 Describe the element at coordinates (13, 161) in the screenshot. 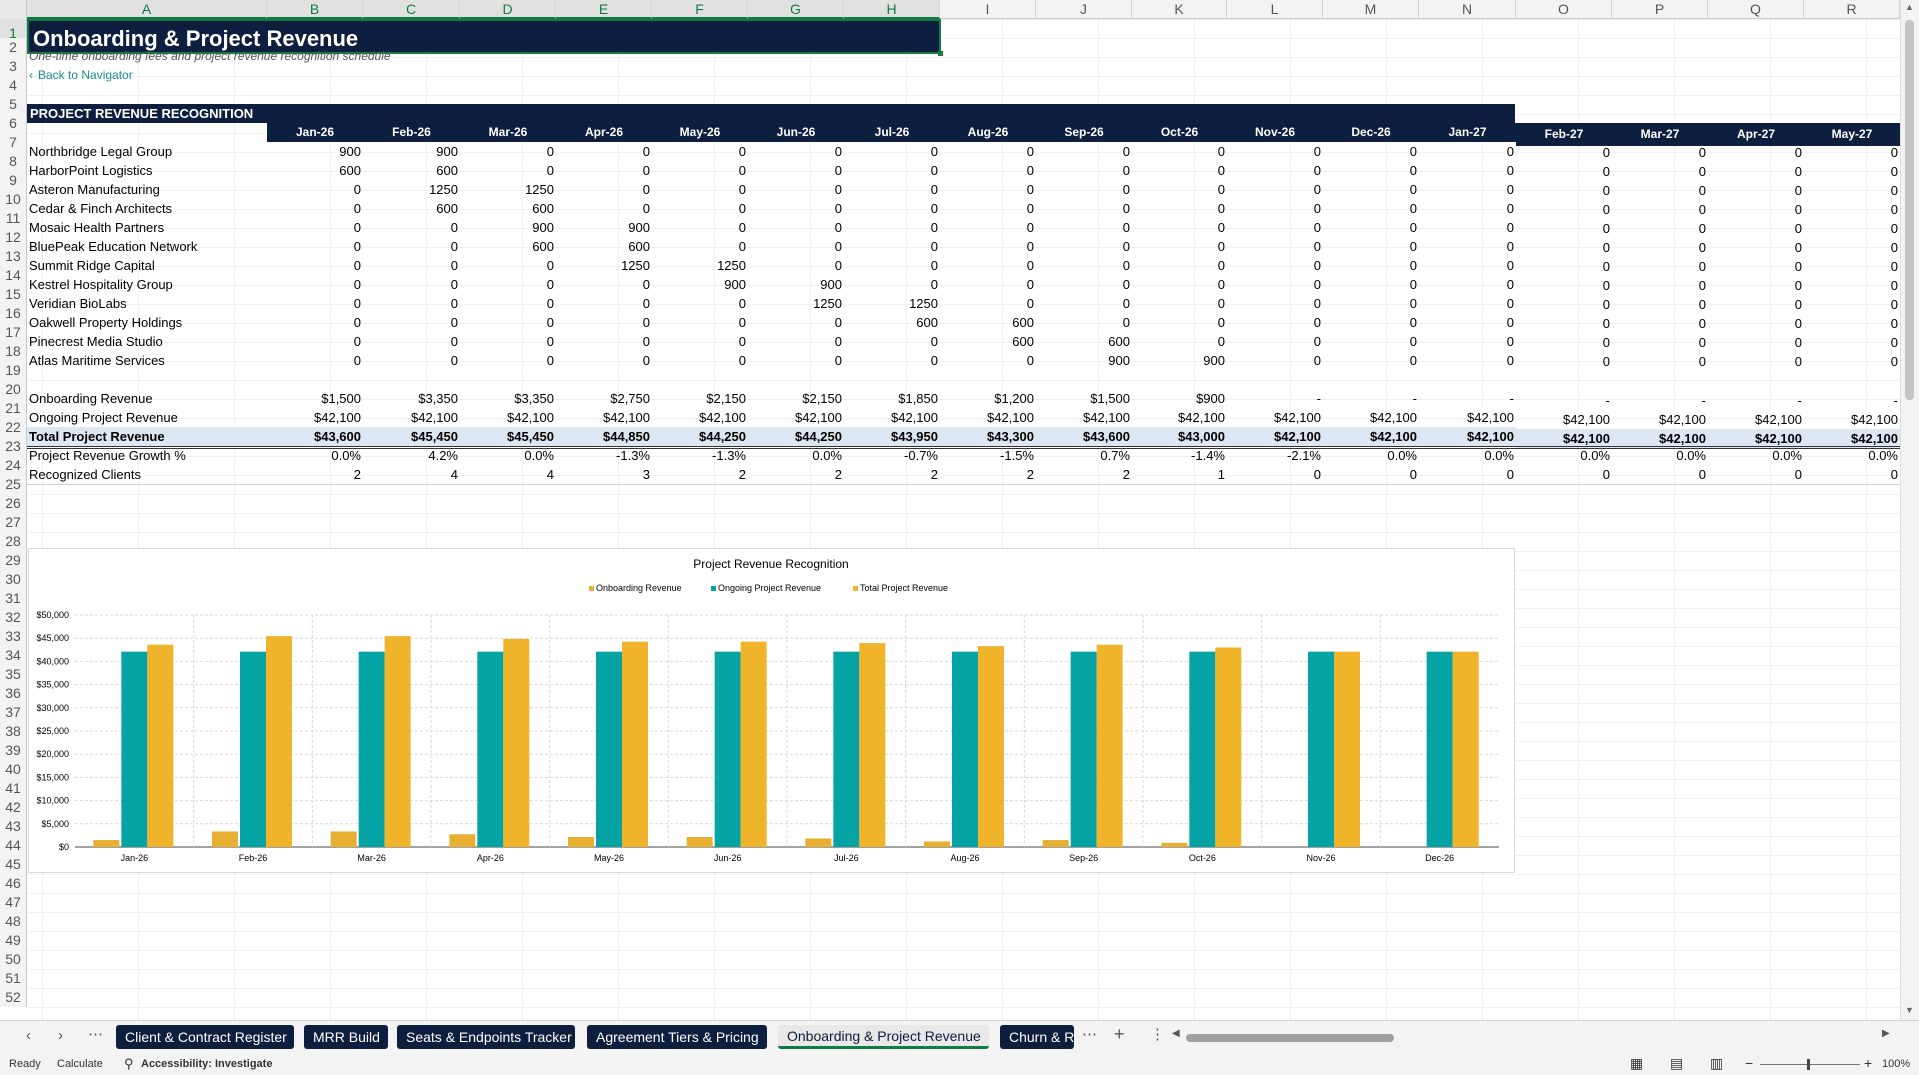

I see `row-header-8: 8` at that location.